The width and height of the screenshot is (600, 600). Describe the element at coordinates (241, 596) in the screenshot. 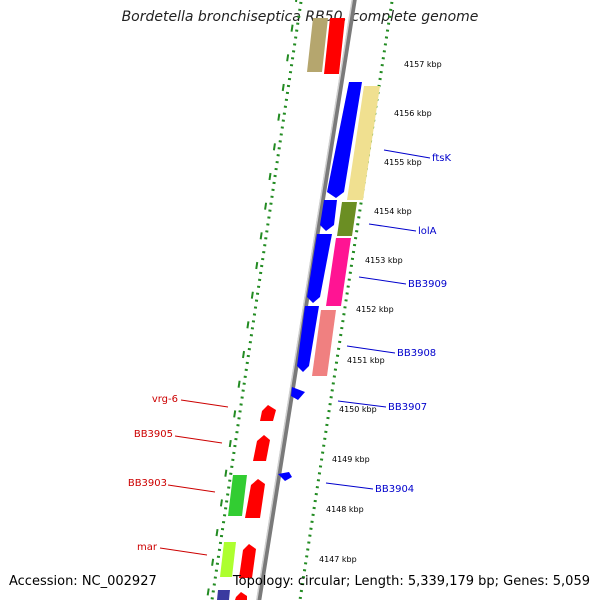

I see `gene-feature-bottom-red` at that location.